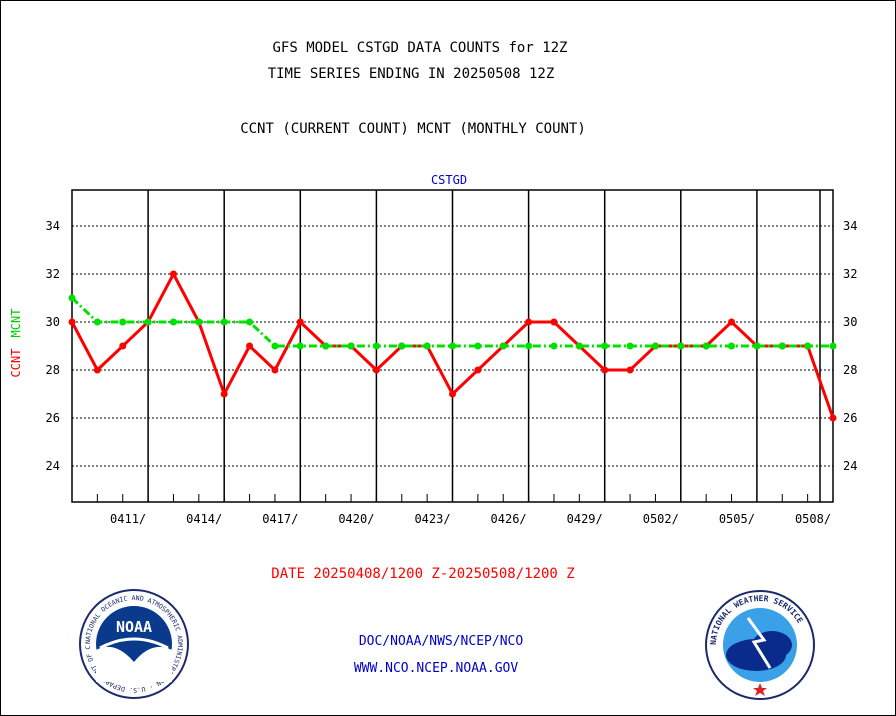 This screenshot has height=716, width=896. What do you see at coordinates (737, 519) in the screenshot?
I see `x-tick-label: 0505/` at bounding box center [737, 519].